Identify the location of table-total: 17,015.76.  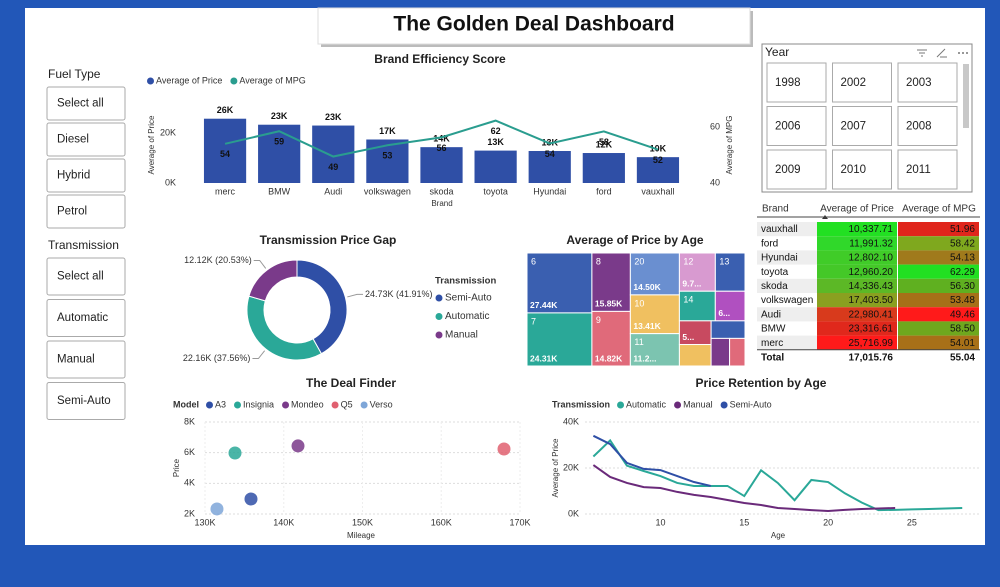
(871, 357).